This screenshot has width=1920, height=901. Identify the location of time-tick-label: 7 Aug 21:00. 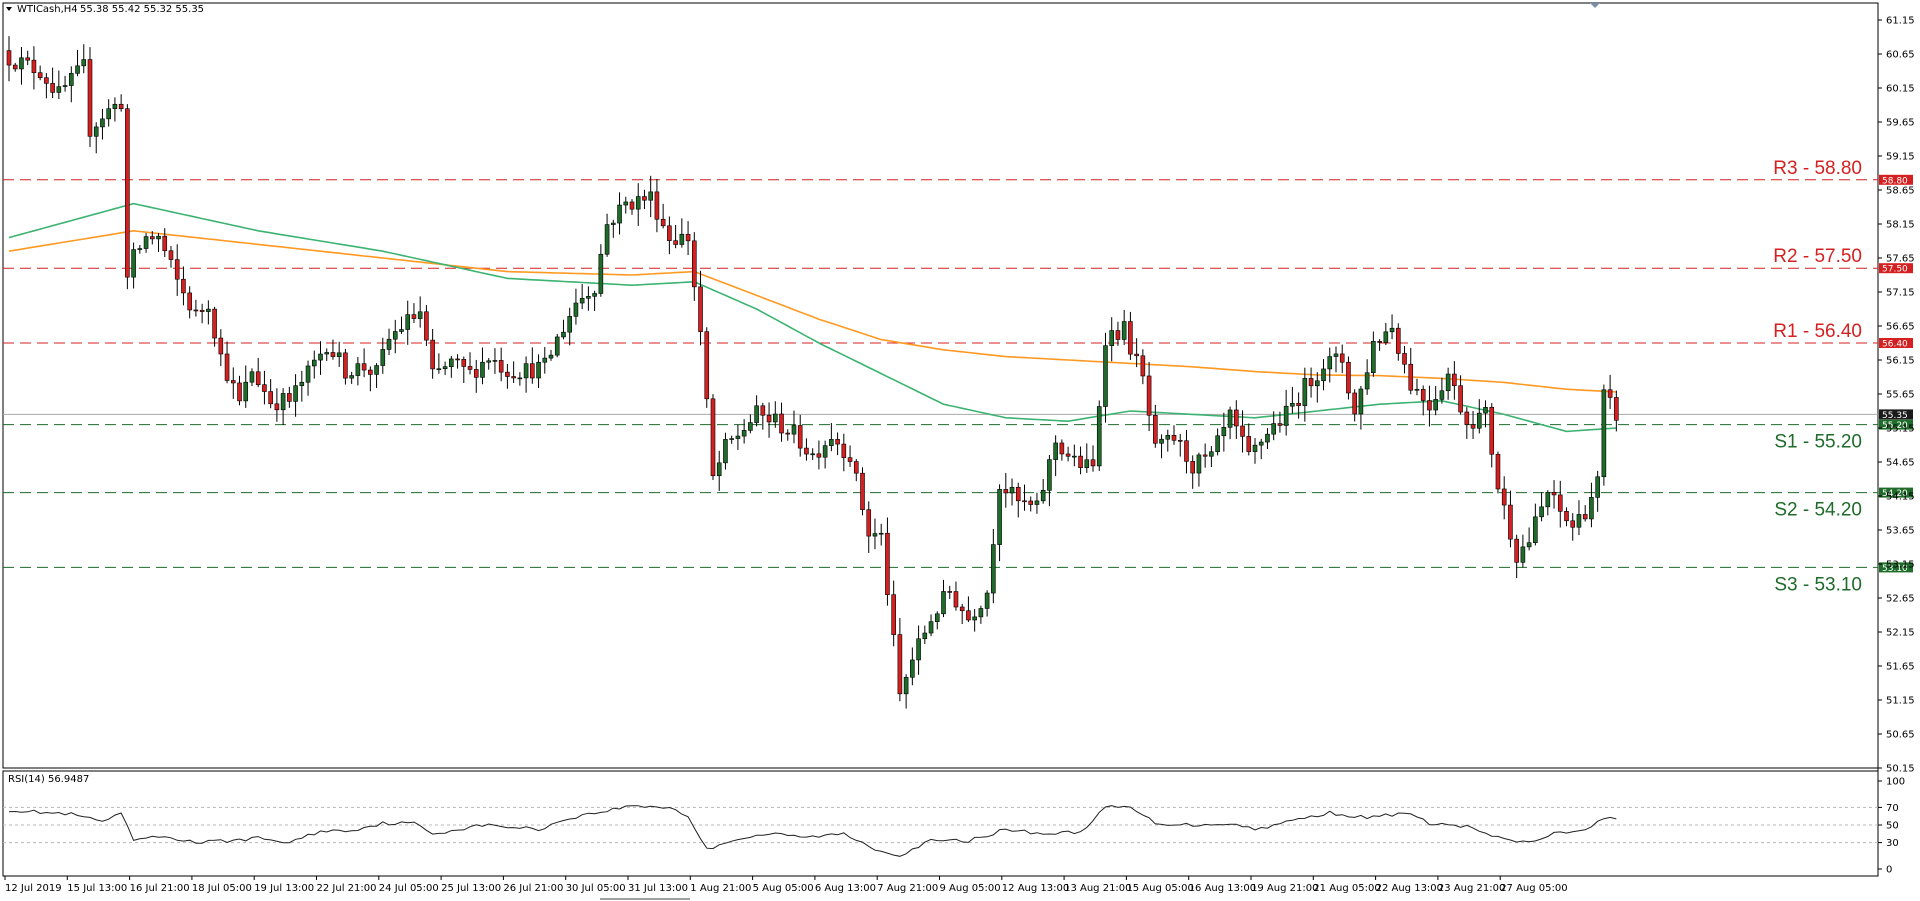
(907, 888).